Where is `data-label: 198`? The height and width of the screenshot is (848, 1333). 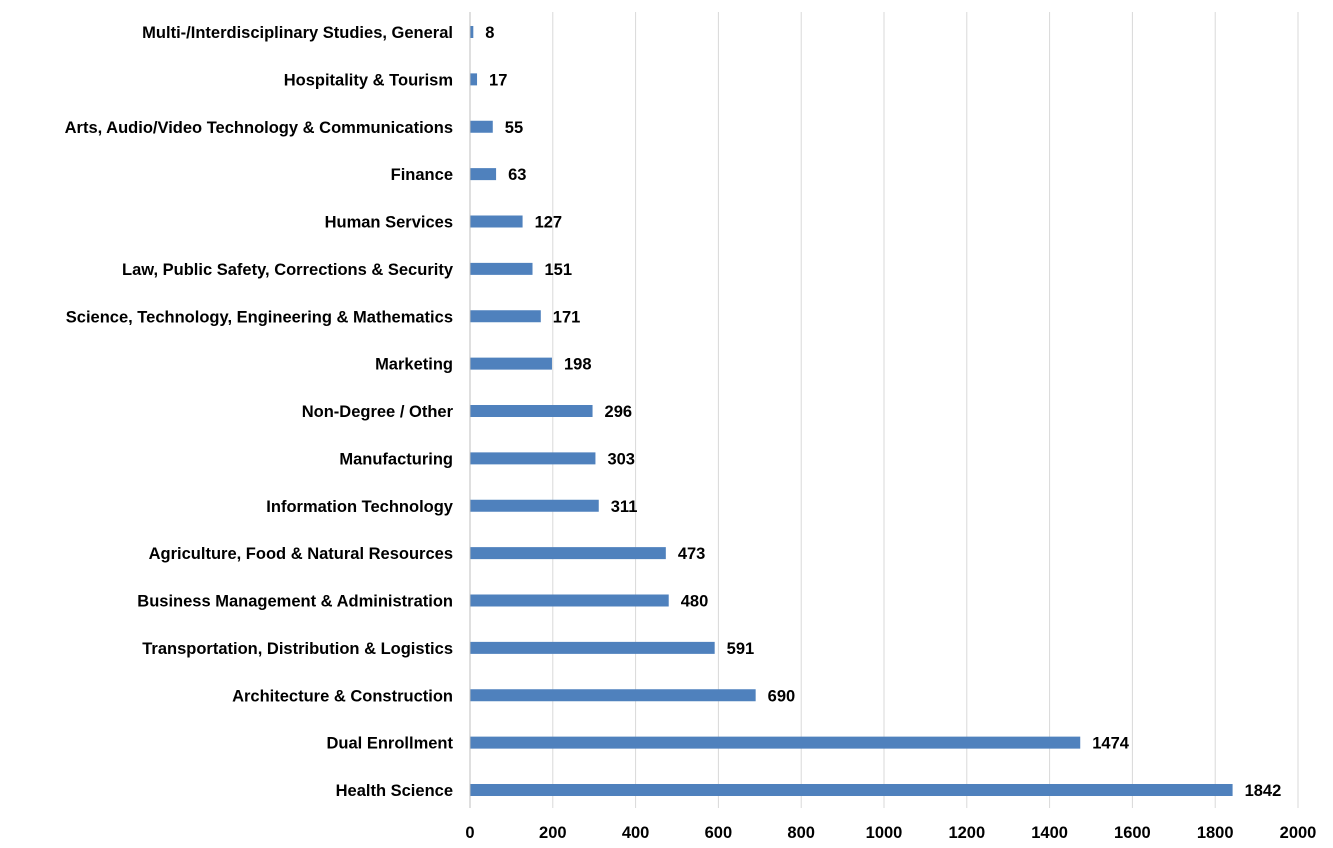
data-label: 198 is located at coordinates (578, 365).